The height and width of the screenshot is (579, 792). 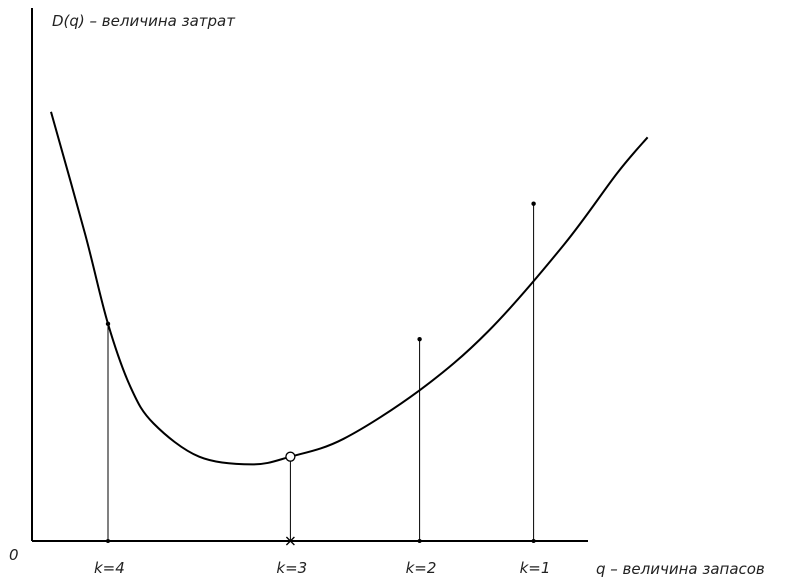 What do you see at coordinates (109, 568) in the screenshot?
I see `tick-label-k-4: k=4` at bounding box center [109, 568].